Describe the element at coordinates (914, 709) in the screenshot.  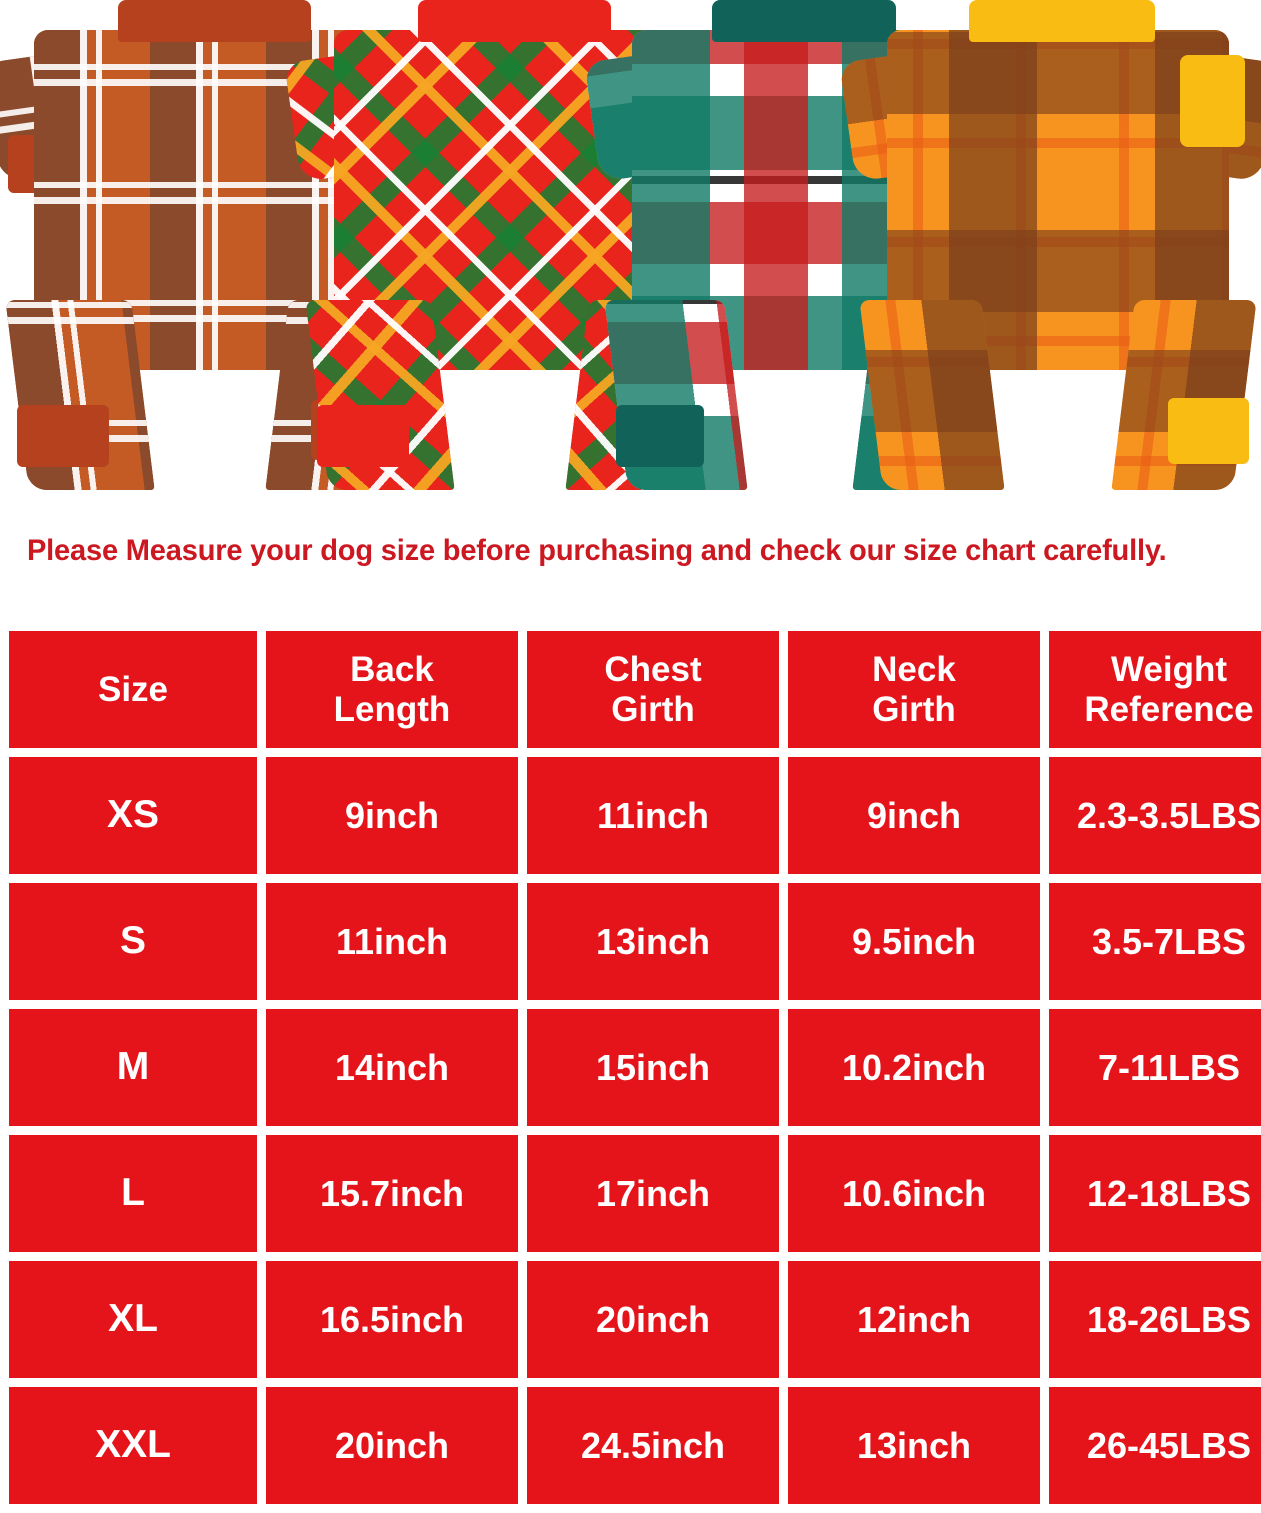
I see `column-header-neck-girth-line2: Girth` at that location.